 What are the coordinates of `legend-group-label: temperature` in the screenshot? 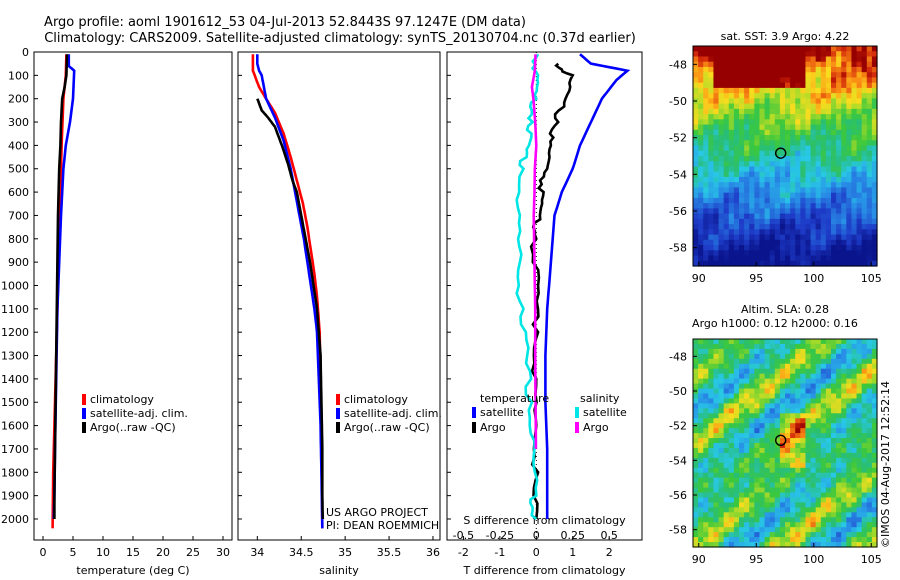 It's located at (514, 398).